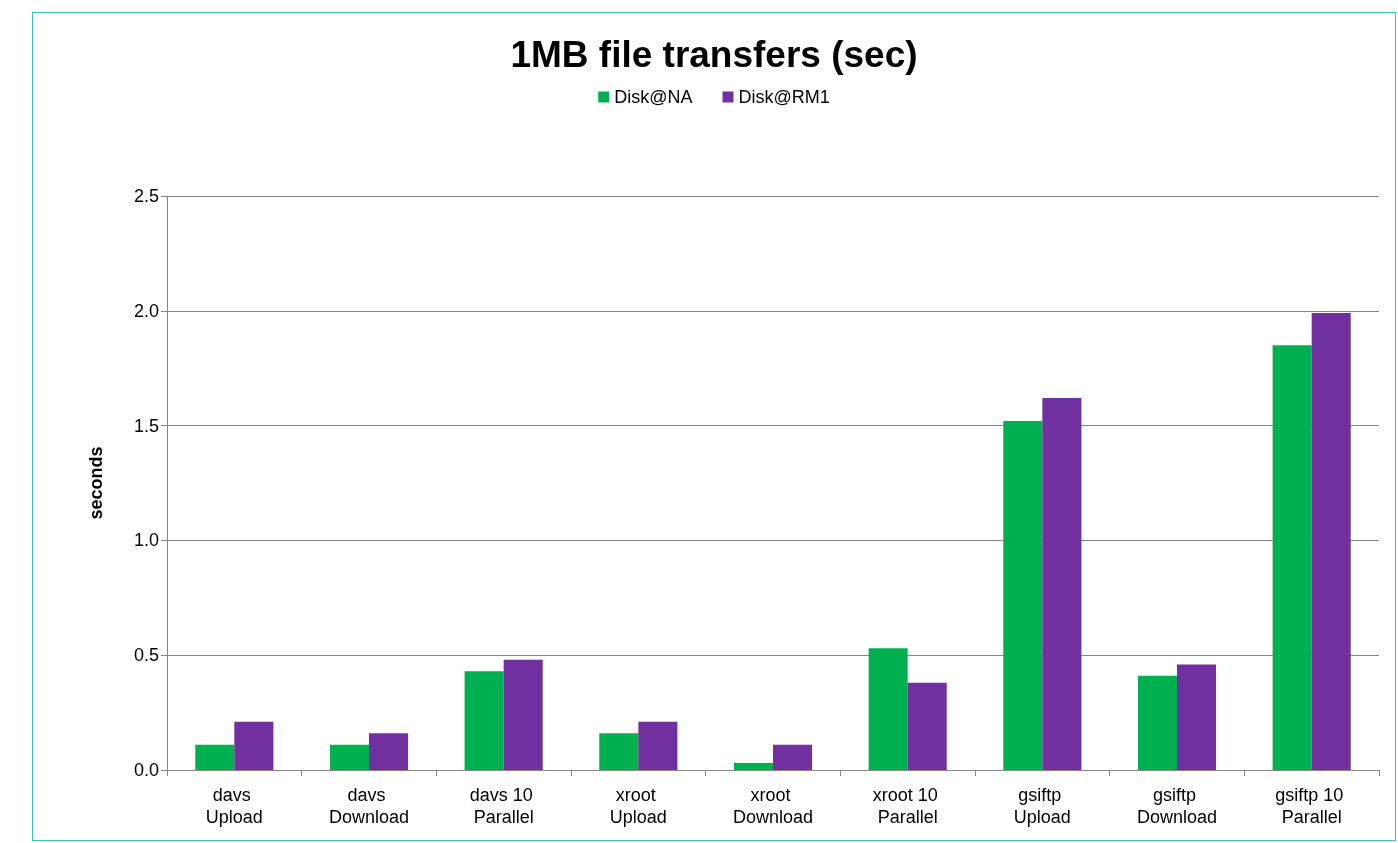 This screenshot has height=843, width=1398. Describe the element at coordinates (638, 806) in the screenshot. I see `x-tick-label: xroot Upload` at that location.